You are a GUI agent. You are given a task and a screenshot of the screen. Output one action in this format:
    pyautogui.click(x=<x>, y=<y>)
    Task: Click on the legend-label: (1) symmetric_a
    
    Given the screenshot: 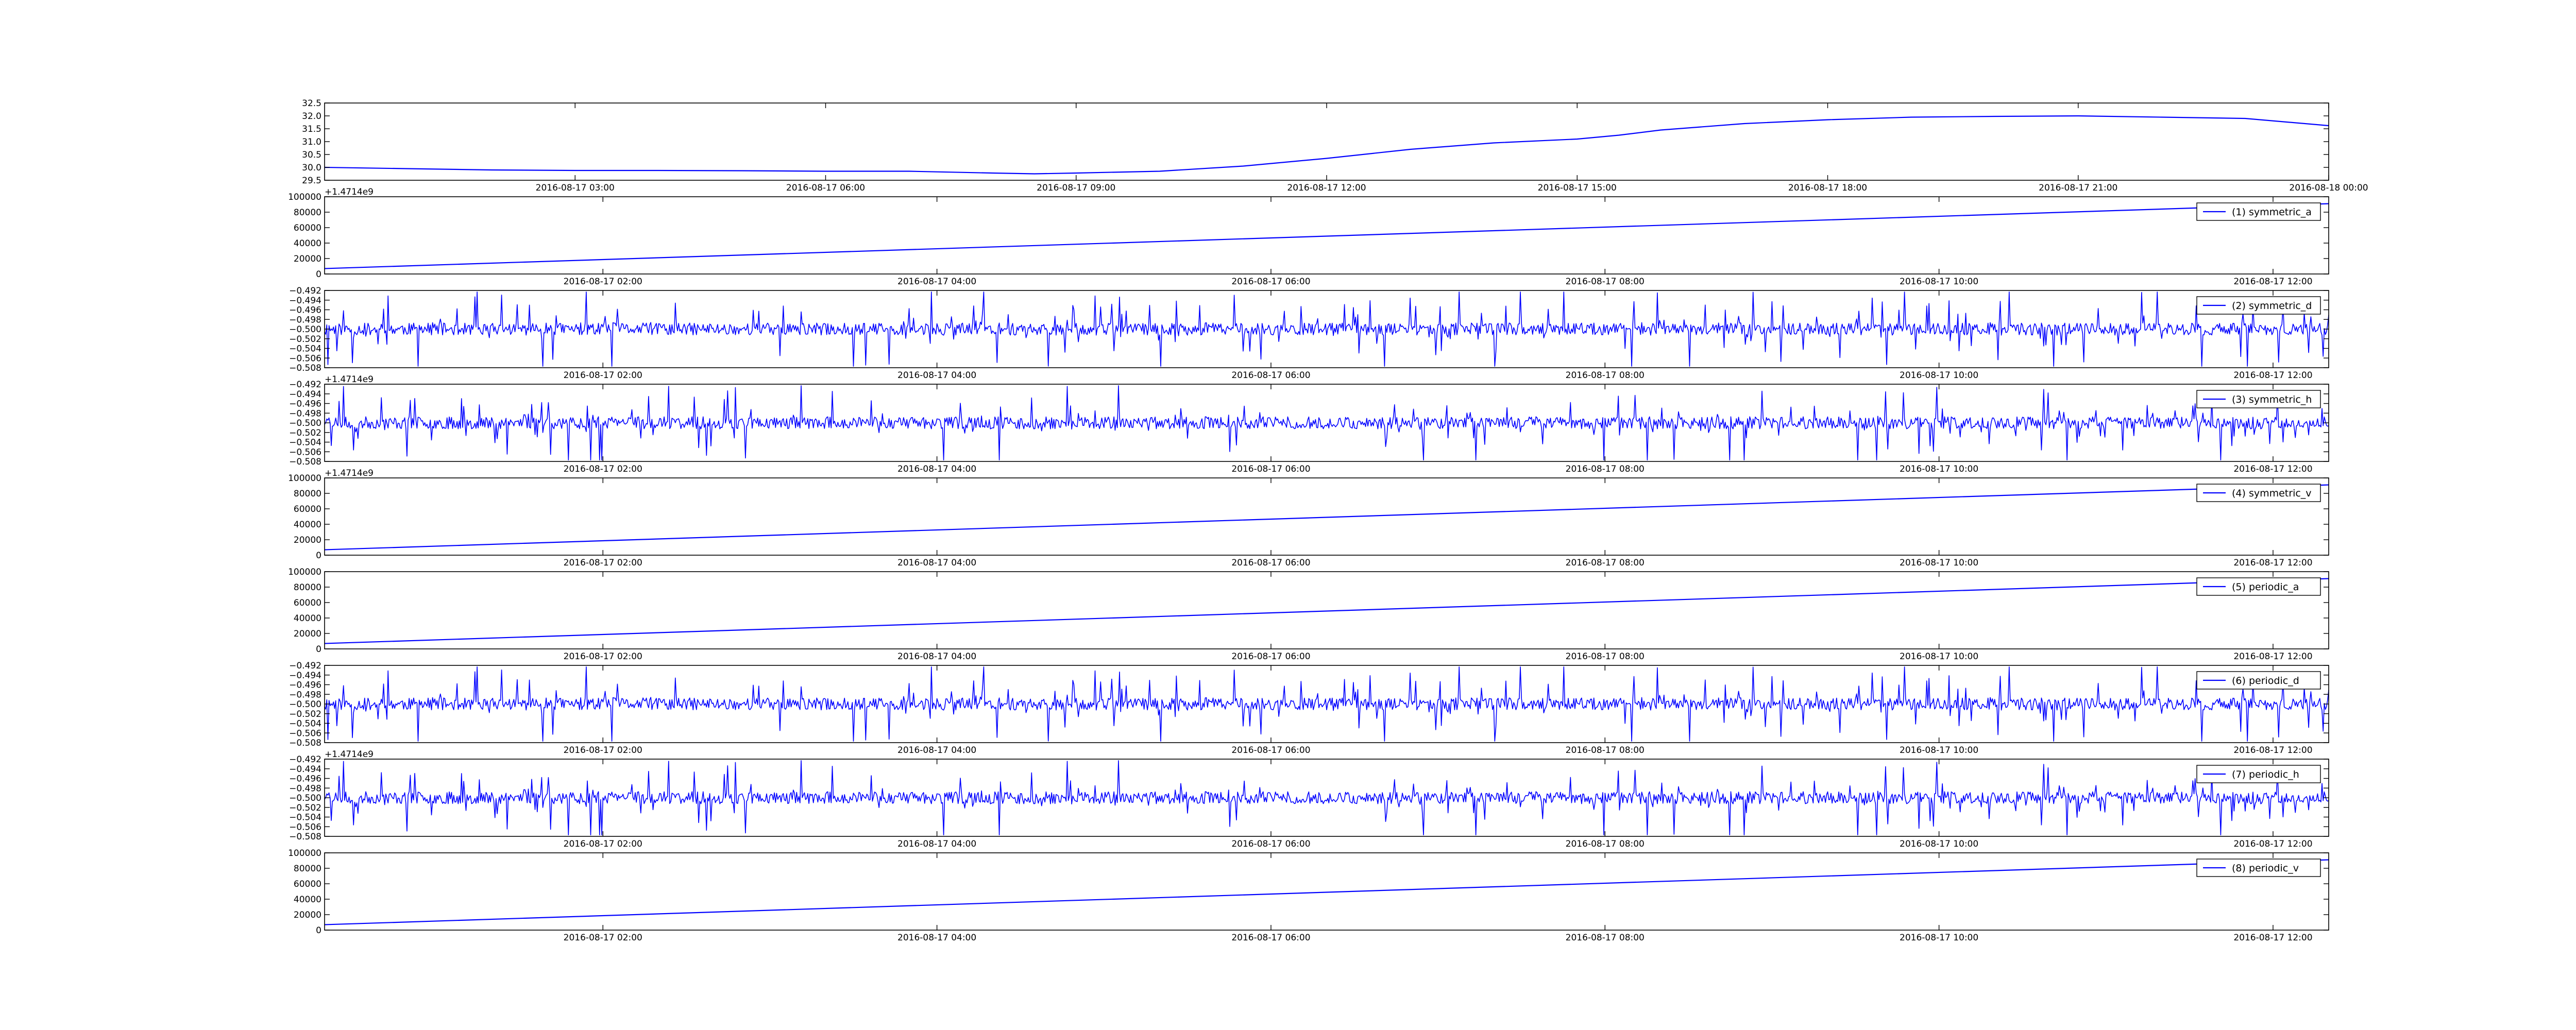 What is the action you would take?
    pyautogui.click(x=2272, y=213)
    